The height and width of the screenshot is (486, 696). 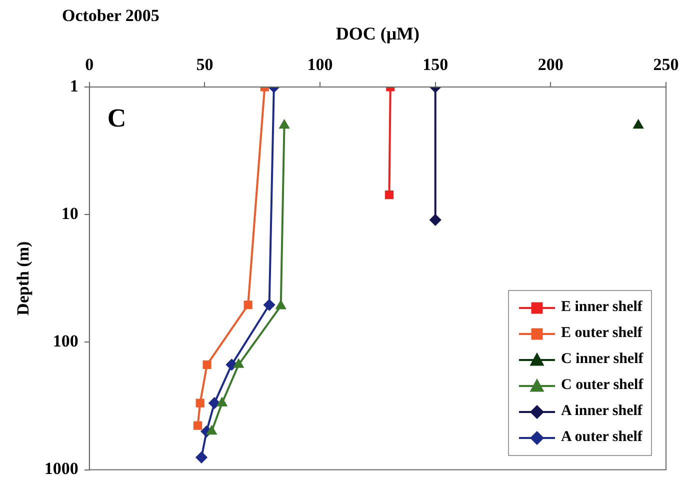 What do you see at coordinates (69, 213) in the screenshot?
I see `y-tick-label: 10` at bounding box center [69, 213].